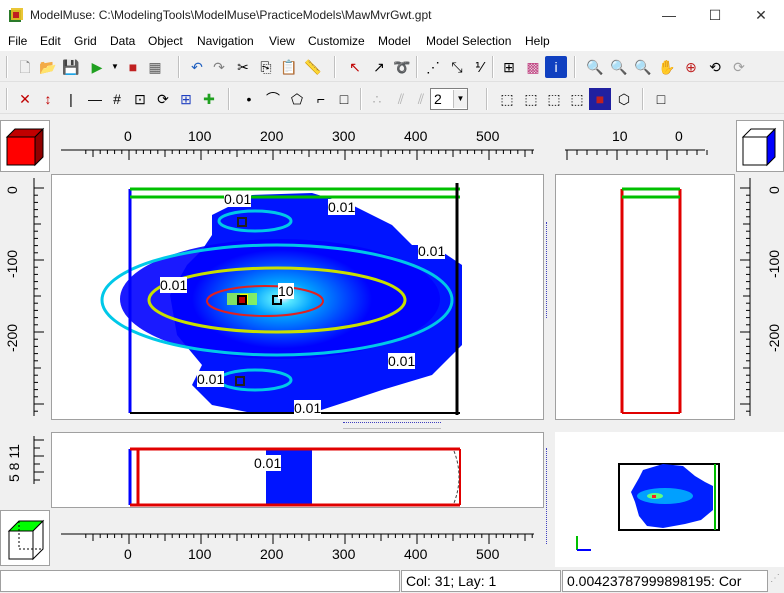 The height and width of the screenshot is (593, 784). I want to click on top-ruler-label: 200, so click(272, 136).